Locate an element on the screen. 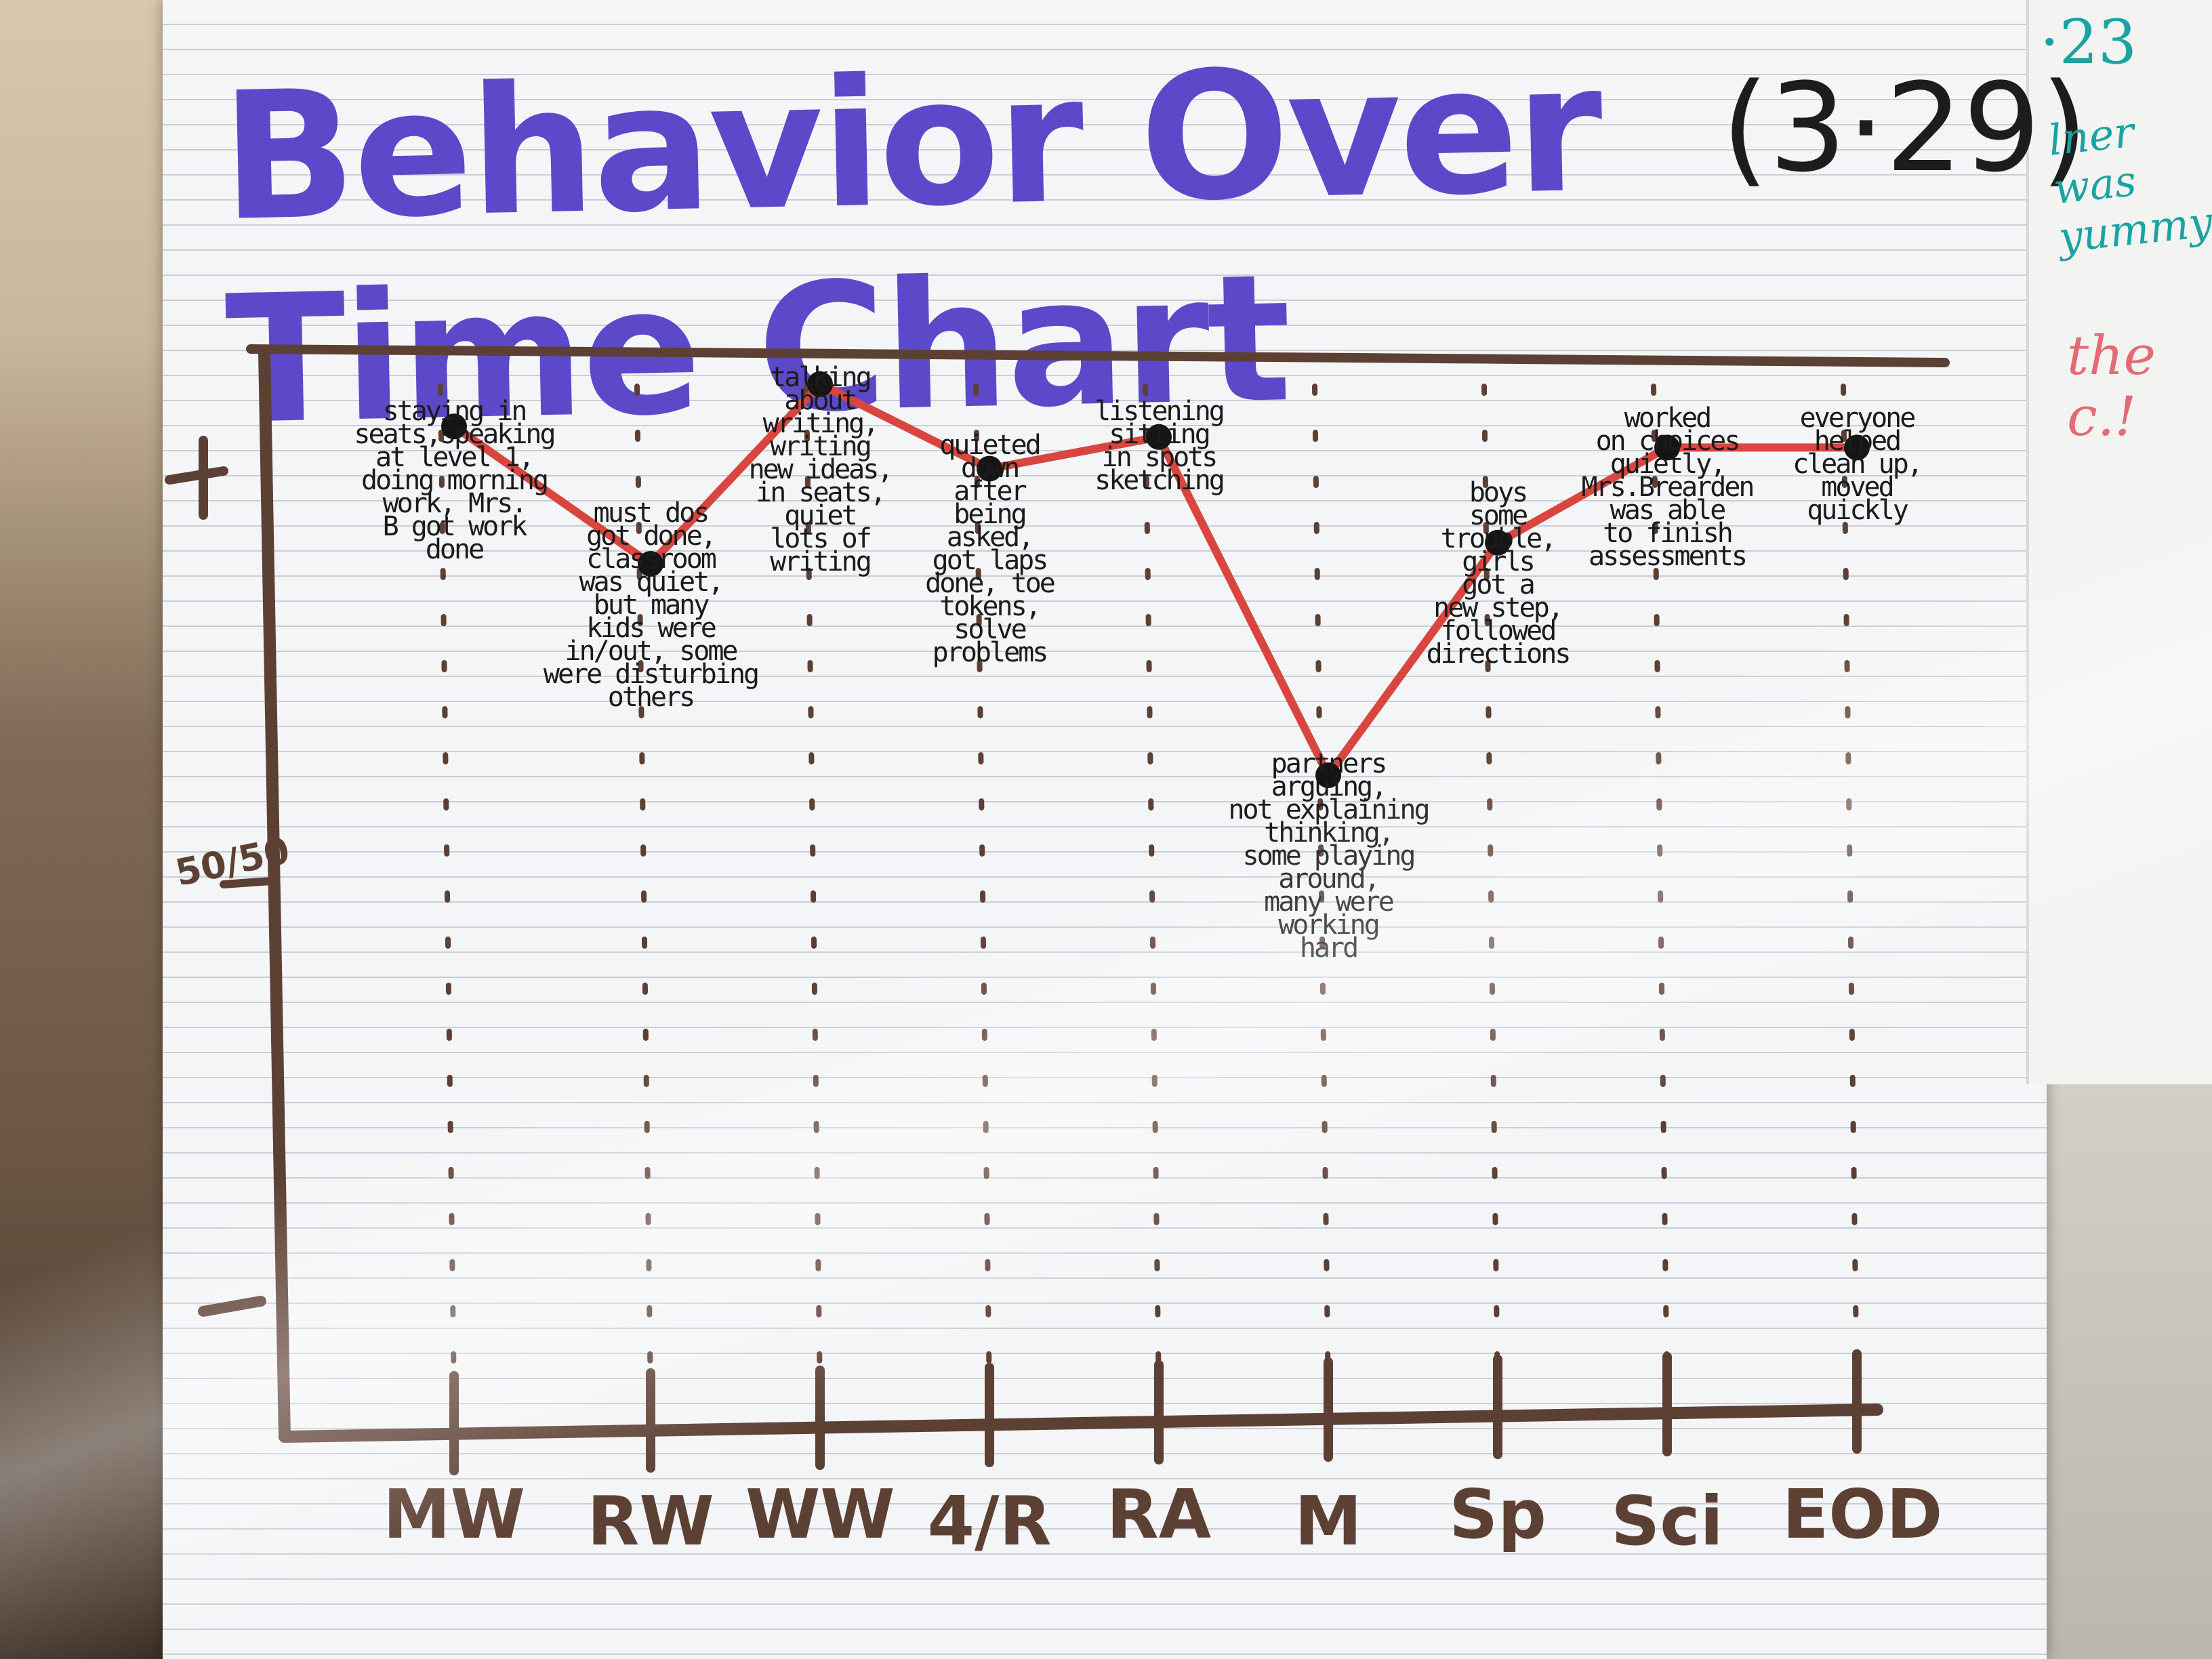  side-note: lner was yummy! is located at coordinates (2129, 184).